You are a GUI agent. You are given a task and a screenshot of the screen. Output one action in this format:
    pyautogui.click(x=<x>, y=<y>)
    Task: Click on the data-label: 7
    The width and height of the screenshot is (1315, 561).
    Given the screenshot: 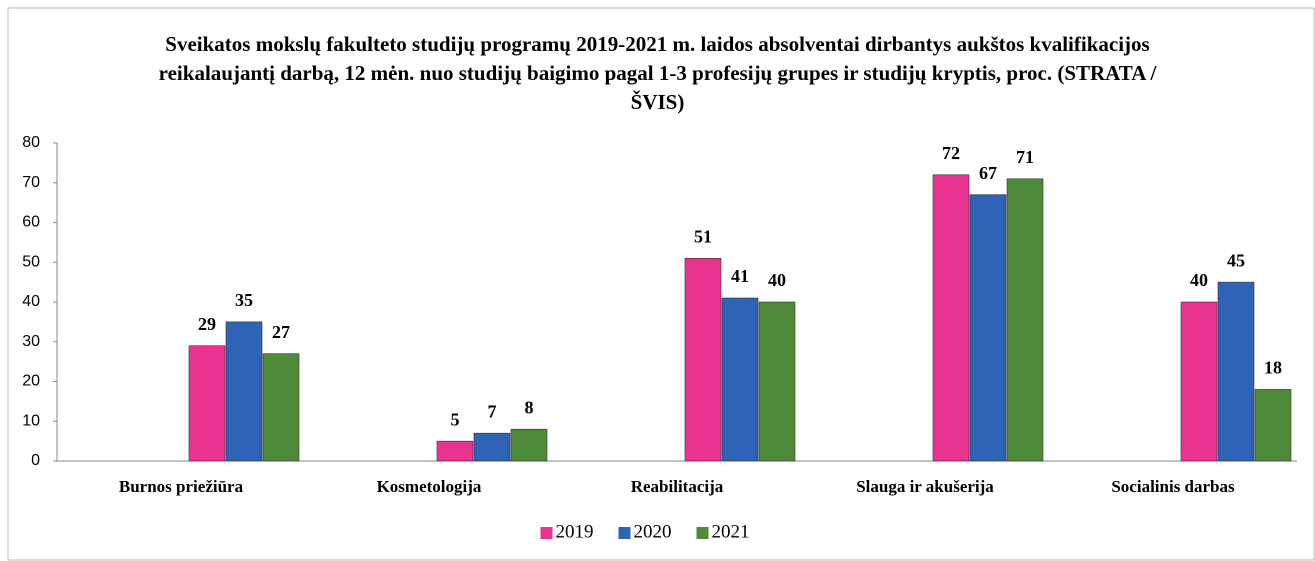 What is the action you would take?
    pyautogui.click(x=492, y=411)
    